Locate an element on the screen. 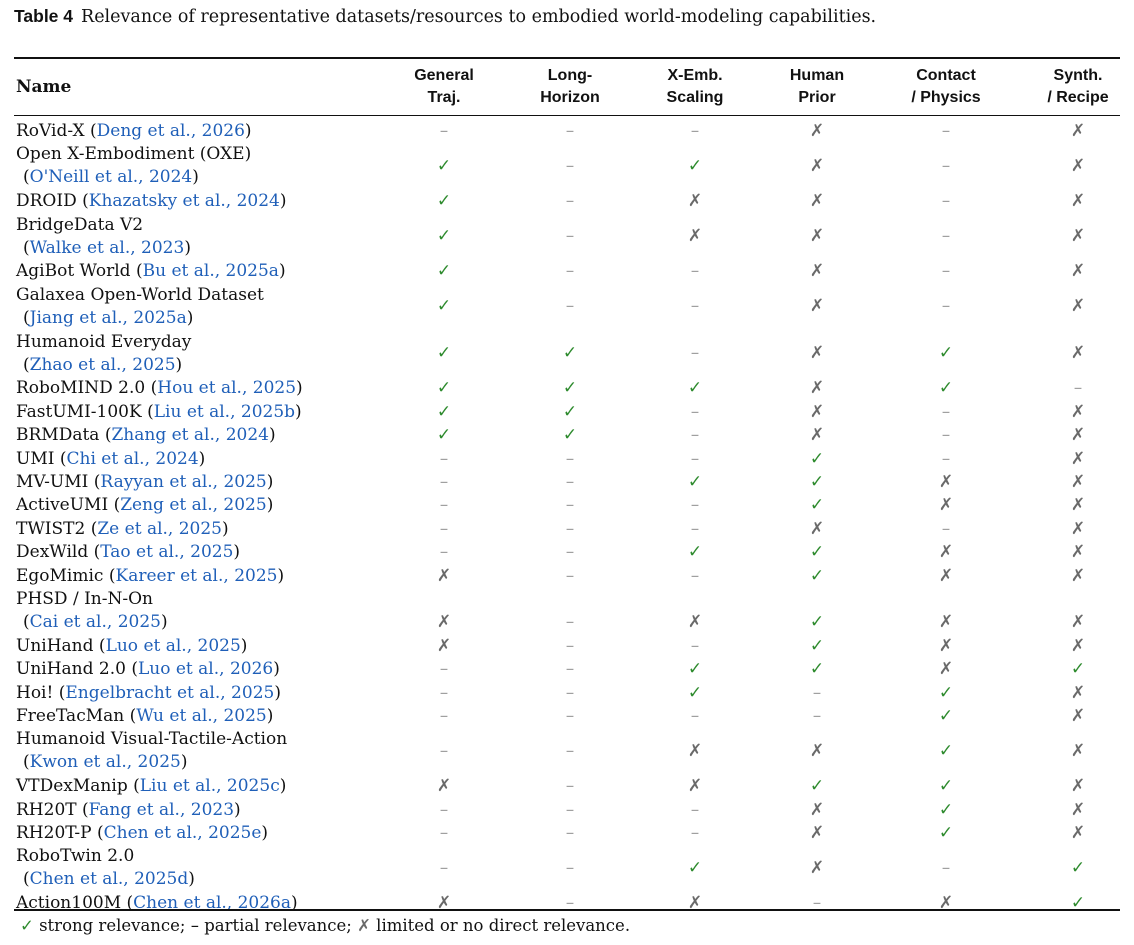 This screenshot has height=945, width=1134. dataset-name: FastUMI-100K (Liu et al., 2025b) is located at coordinates (159, 411).